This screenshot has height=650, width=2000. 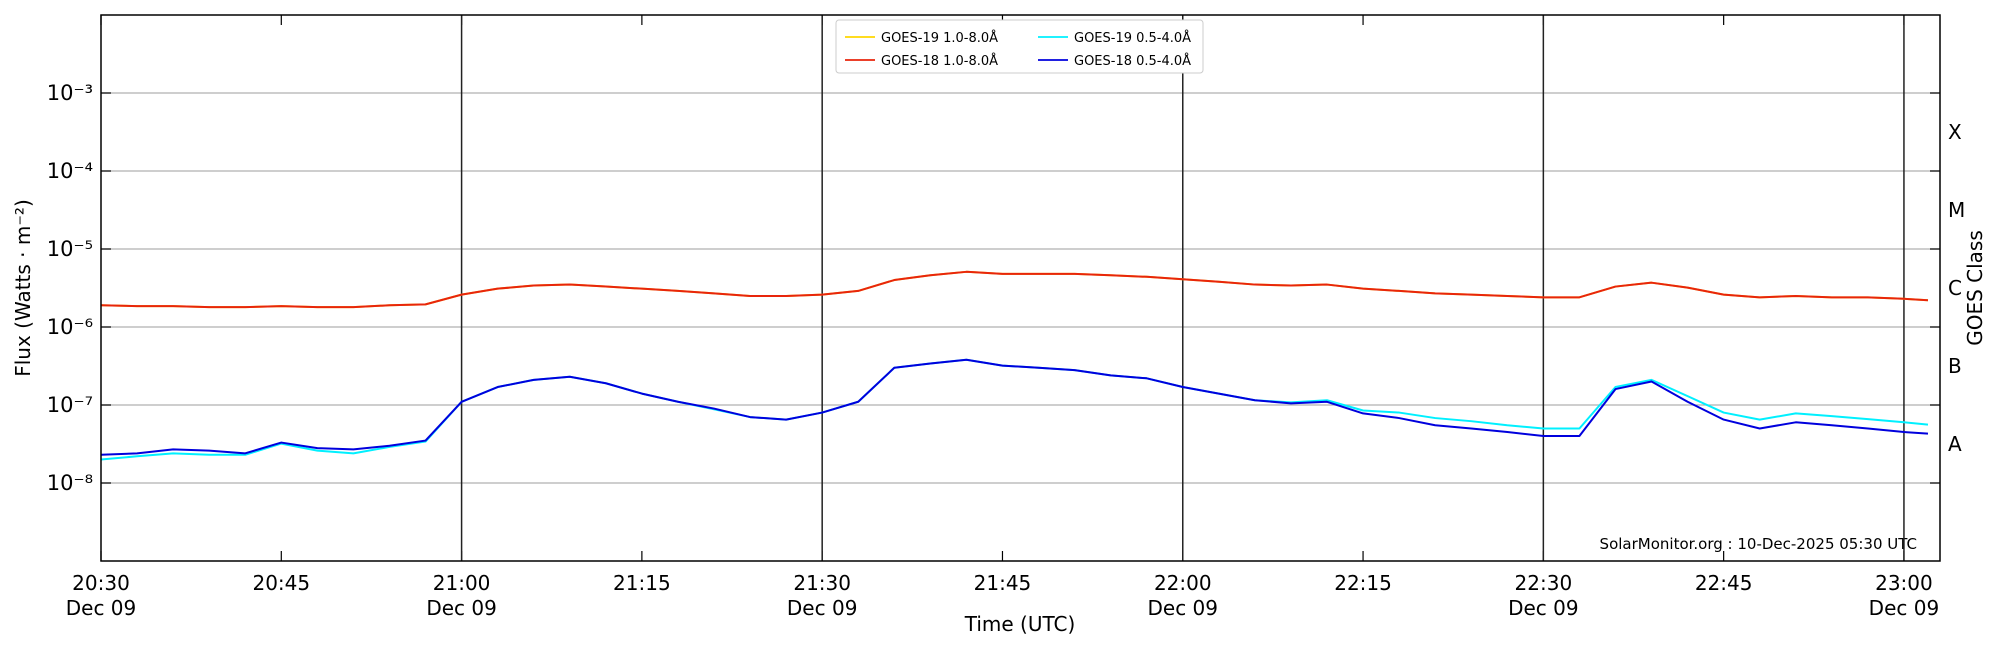 What do you see at coordinates (642, 583) in the screenshot?
I see `x-tick-label: 21:15` at bounding box center [642, 583].